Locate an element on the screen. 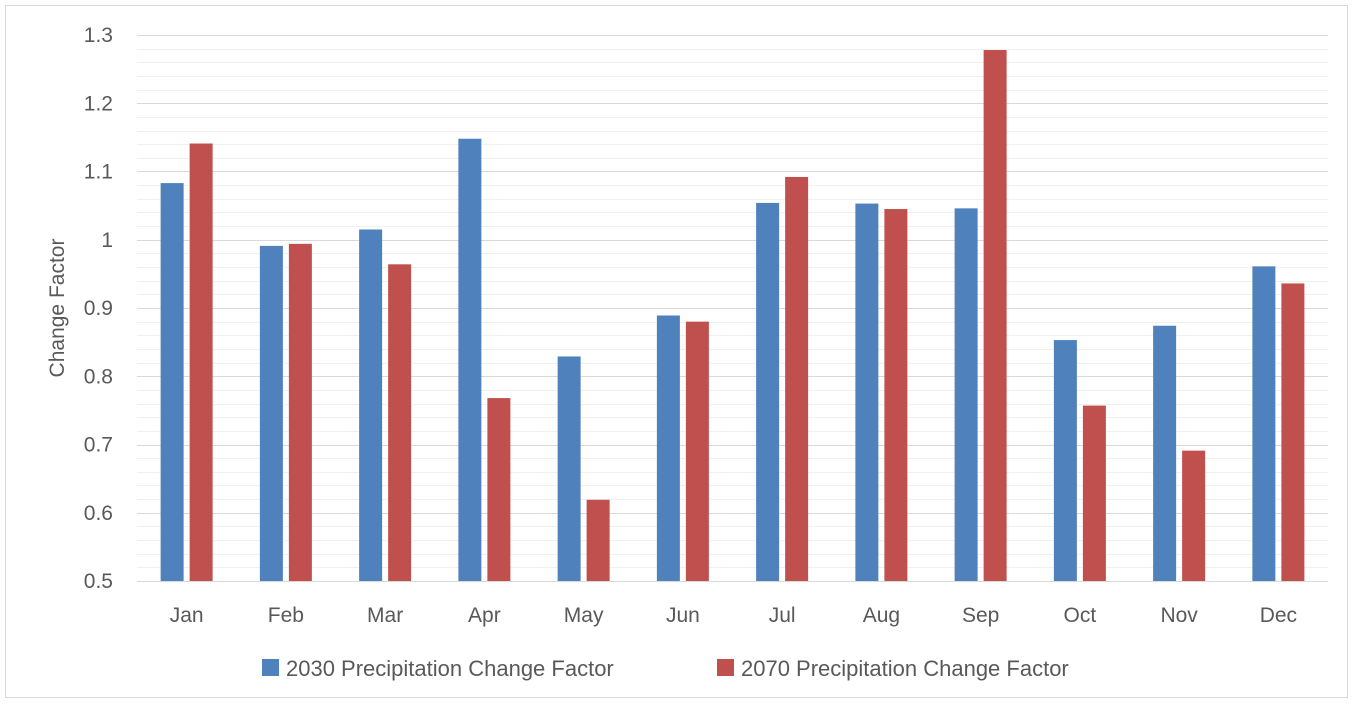 This screenshot has height=706, width=1357. y-tick-label: 0.5 is located at coordinates (98, 581).